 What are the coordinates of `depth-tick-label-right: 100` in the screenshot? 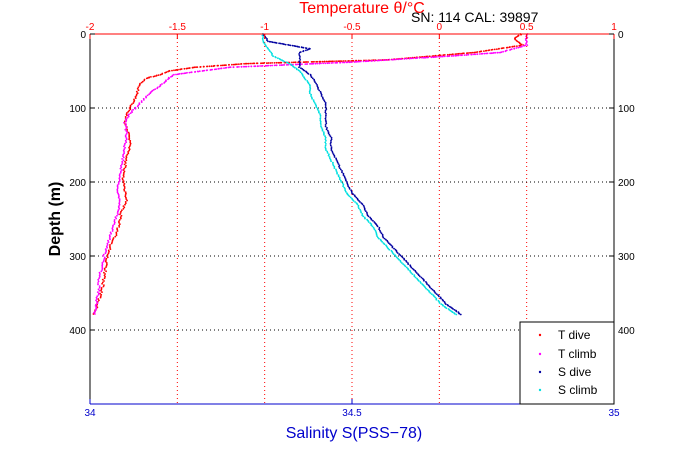 It's located at (626, 109).